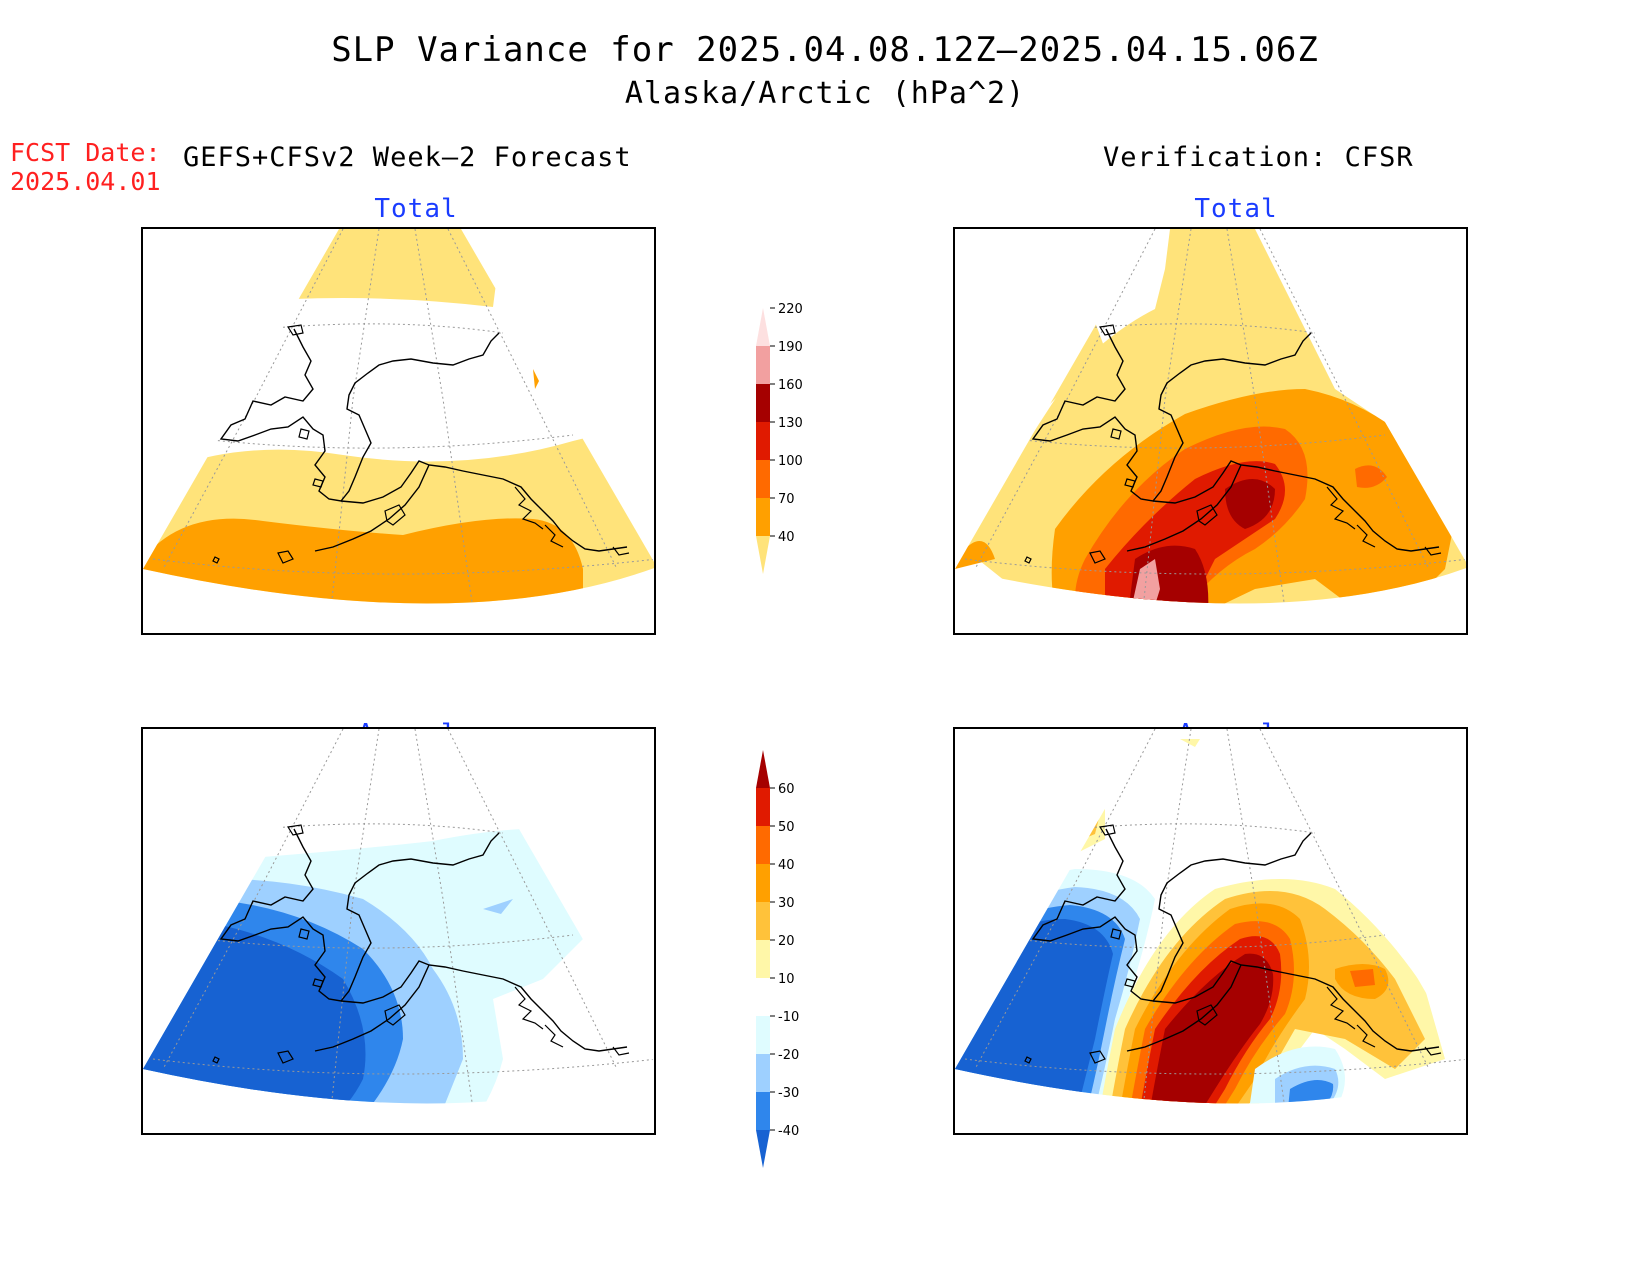 The width and height of the screenshot is (1650, 1275). What do you see at coordinates (786, 827) in the screenshot?
I see `colorbar-label: 50` at bounding box center [786, 827].